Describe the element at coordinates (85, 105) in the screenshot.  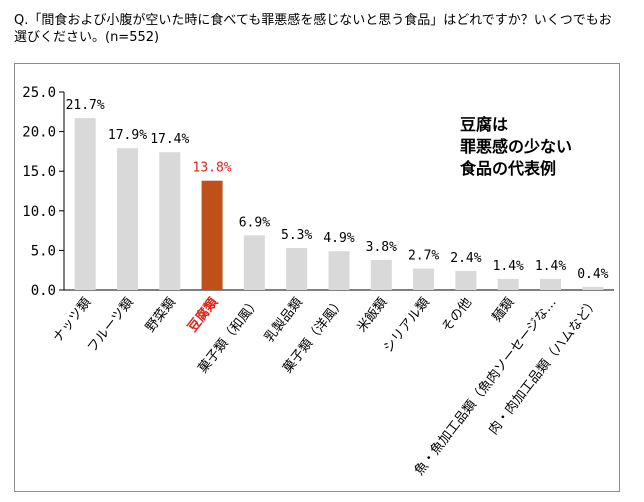
I see `data-label: 21.7%` at that location.